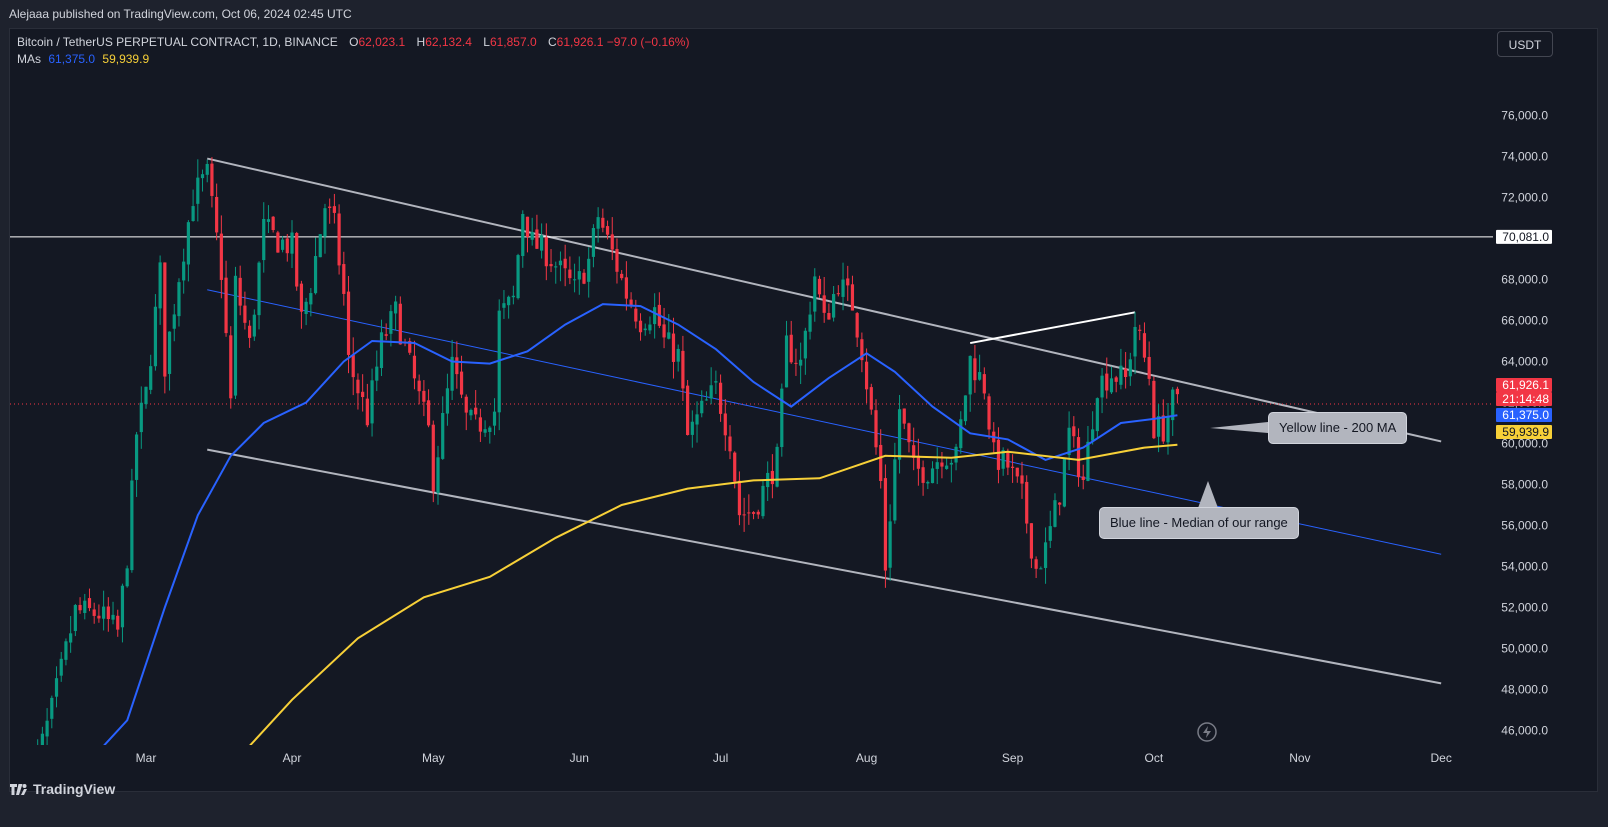  Describe the element at coordinates (1525, 415) in the screenshot. I see `ma-blue-price-tag: 61,375.0` at that location.